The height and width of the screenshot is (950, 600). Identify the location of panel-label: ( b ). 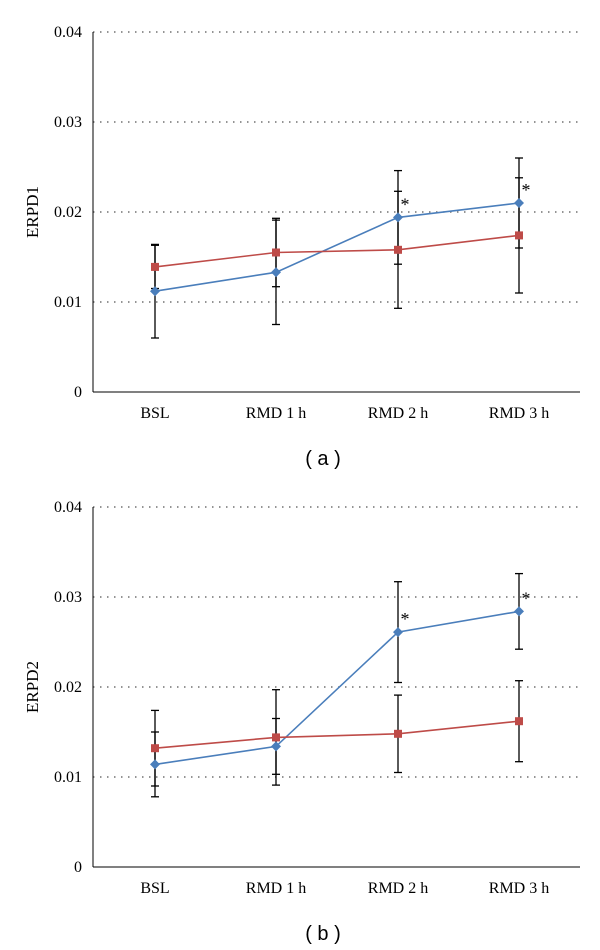
(323, 934).